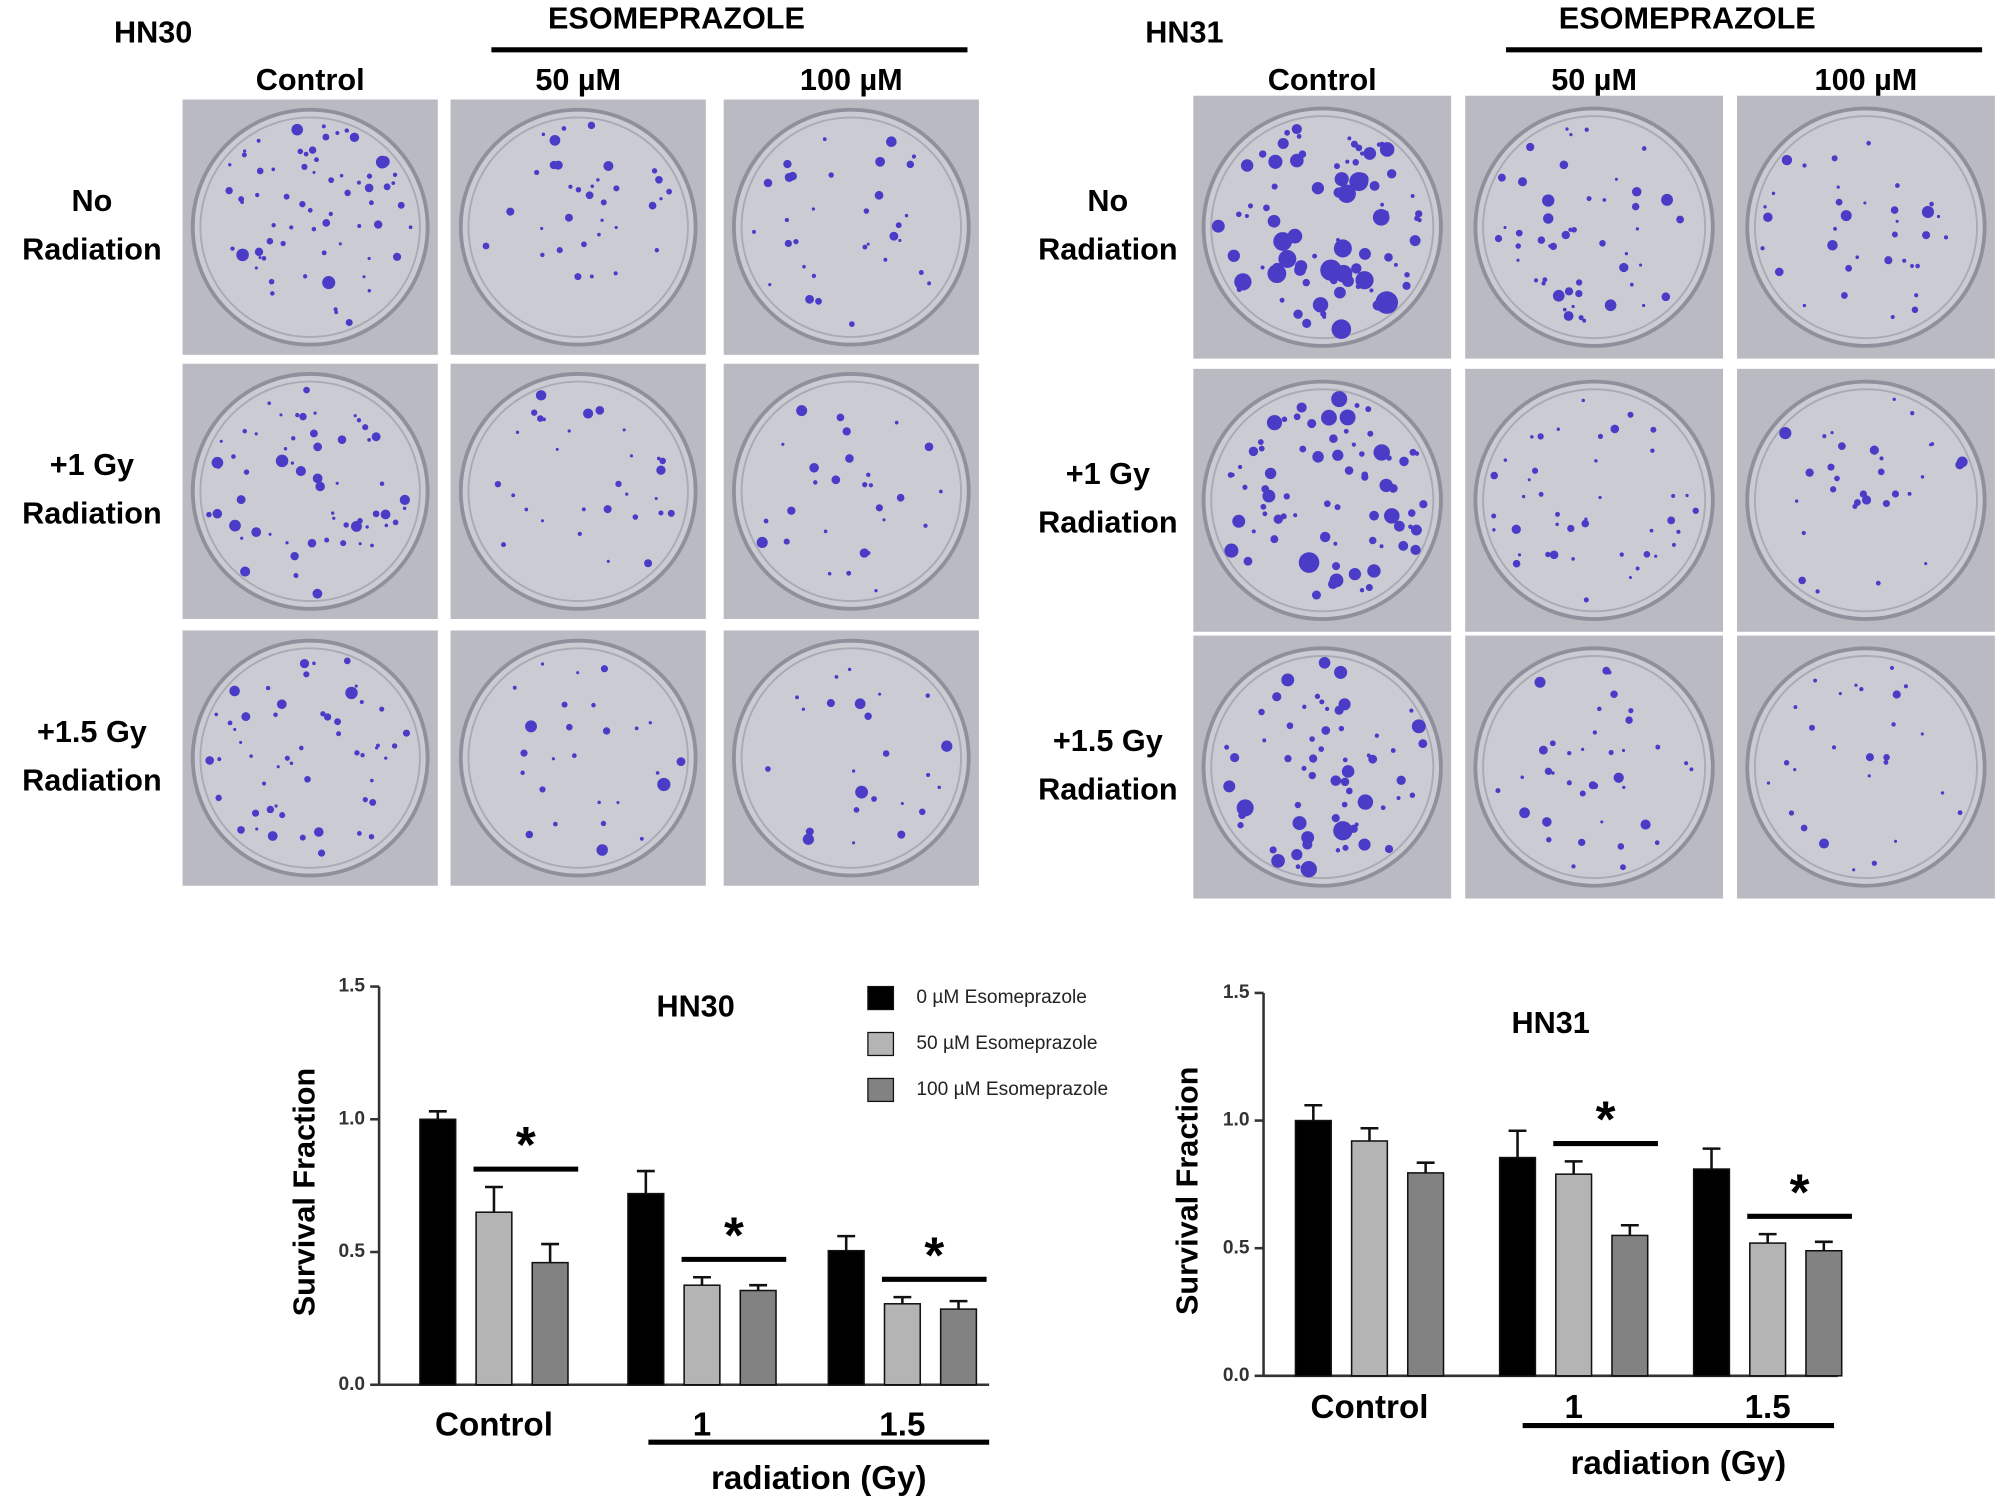 This screenshot has height=1506, width=2000. I want to click on x-tick-label: 1.5, so click(902, 1425).